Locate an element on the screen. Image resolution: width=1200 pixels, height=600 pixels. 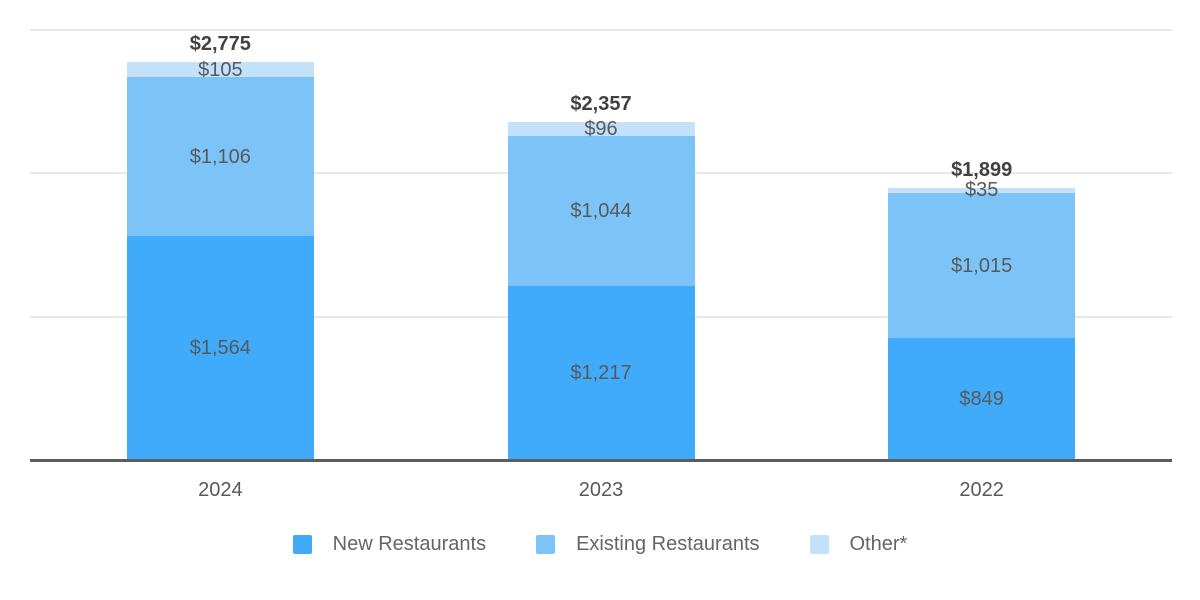
bar-2022-segment-existing-restaurants is located at coordinates (982, 265).